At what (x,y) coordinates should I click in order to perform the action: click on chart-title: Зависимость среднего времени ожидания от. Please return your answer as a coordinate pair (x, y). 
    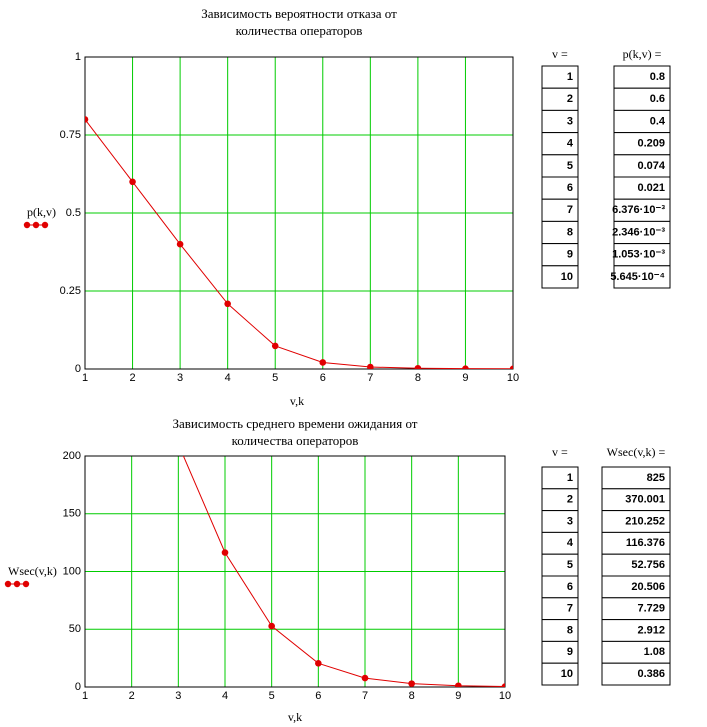
    Looking at the image, I should click on (295, 423).